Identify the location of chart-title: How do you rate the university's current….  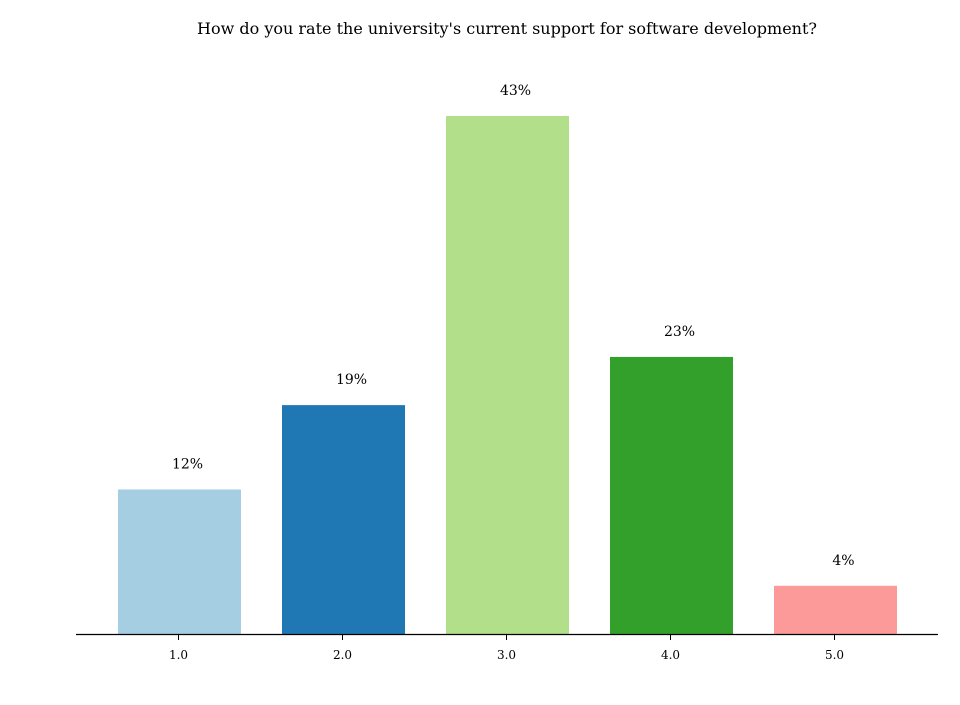
(507, 28).